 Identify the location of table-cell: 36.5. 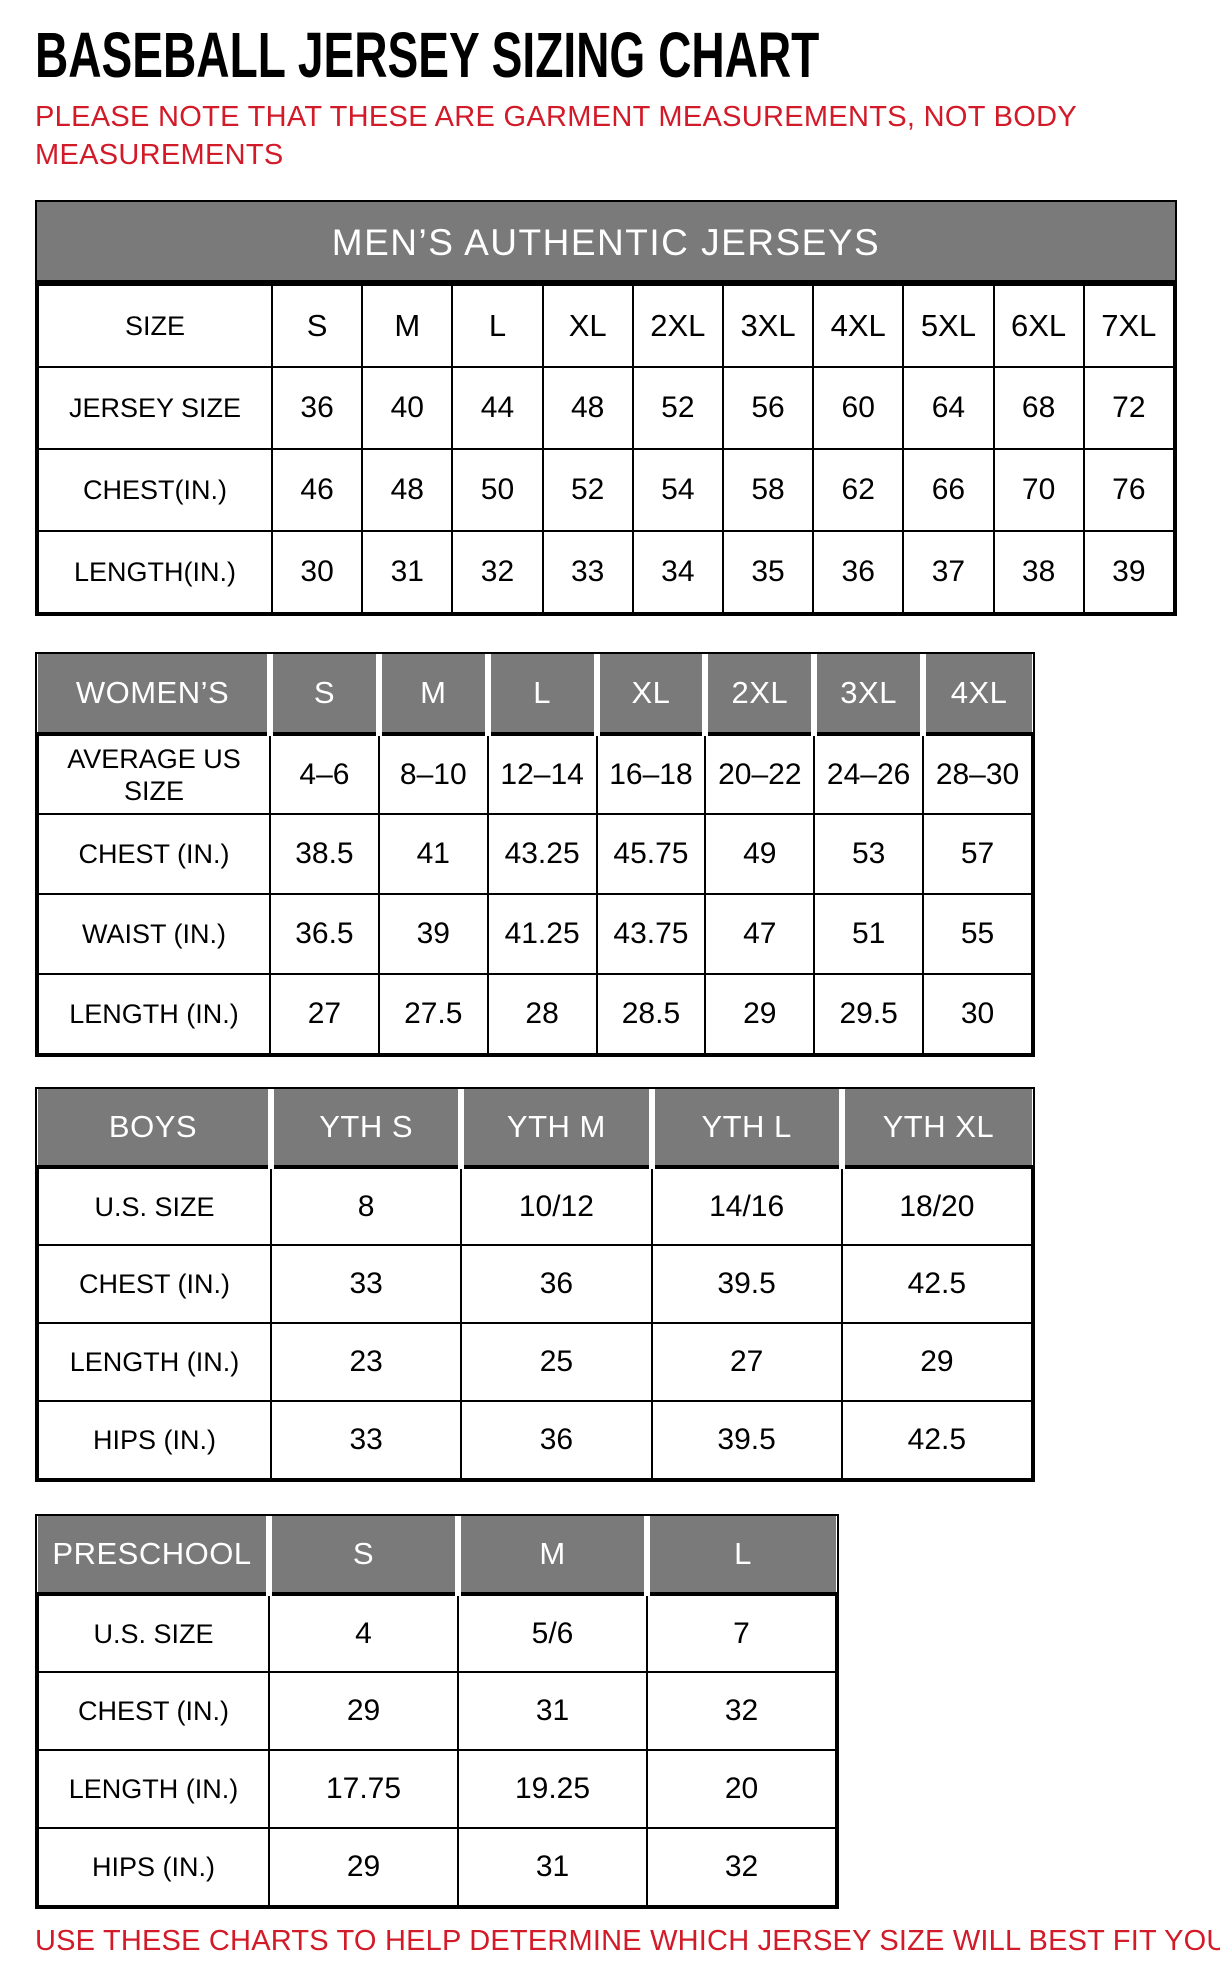
(324, 934).